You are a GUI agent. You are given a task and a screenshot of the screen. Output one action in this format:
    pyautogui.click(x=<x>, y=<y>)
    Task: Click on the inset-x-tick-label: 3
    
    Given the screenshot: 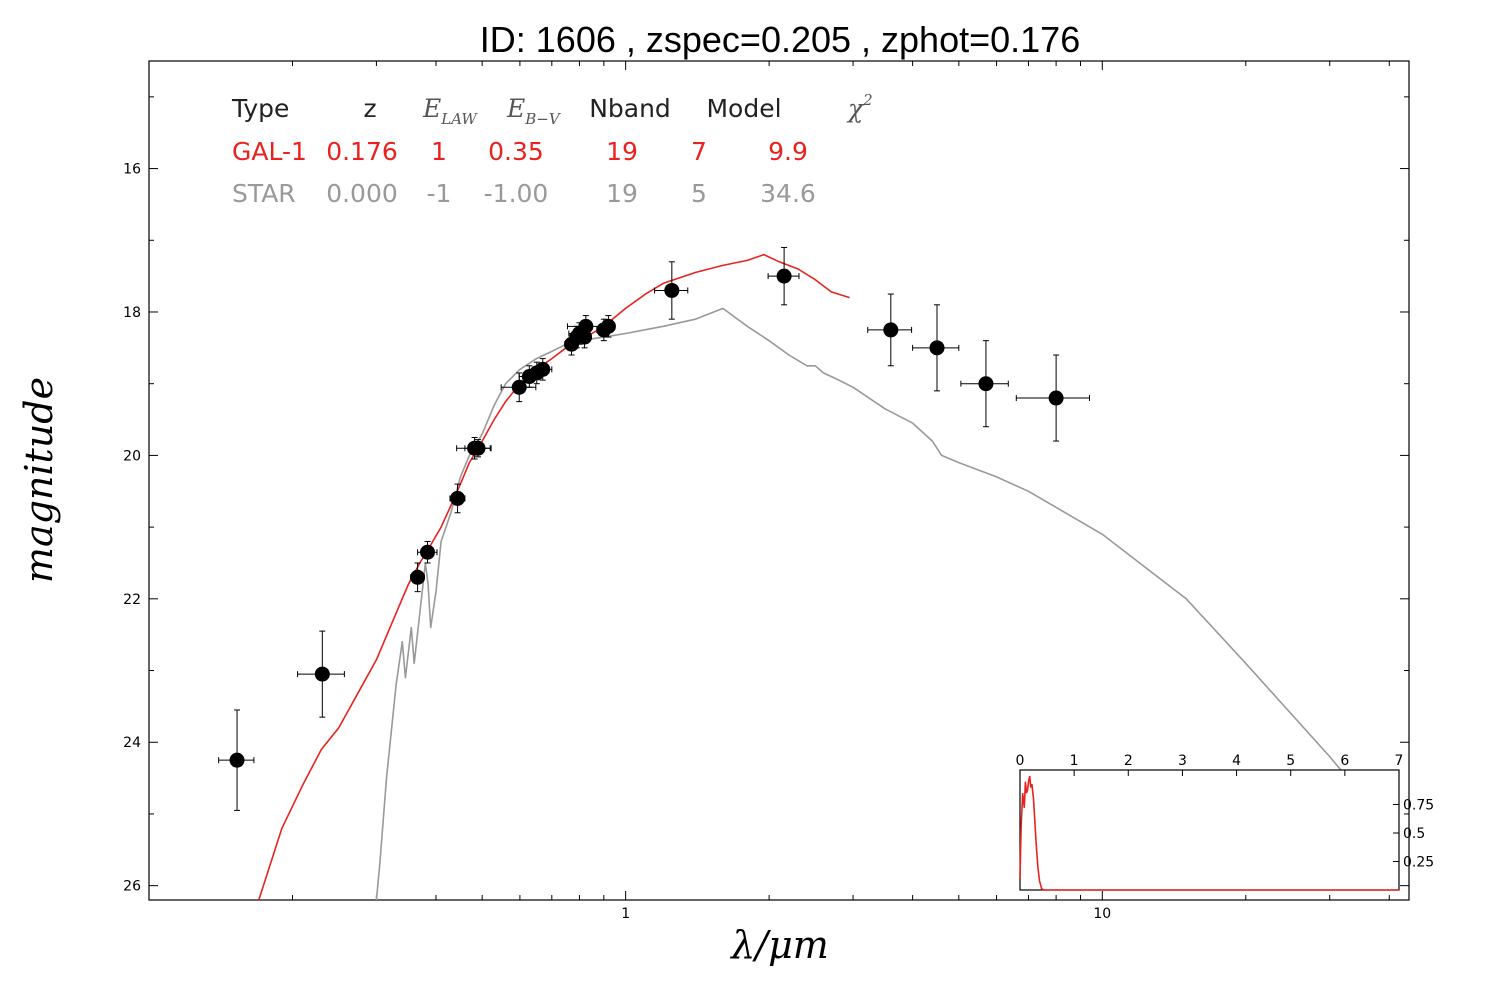 What is the action you would take?
    pyautogui.click(x=1182, y=761)
    